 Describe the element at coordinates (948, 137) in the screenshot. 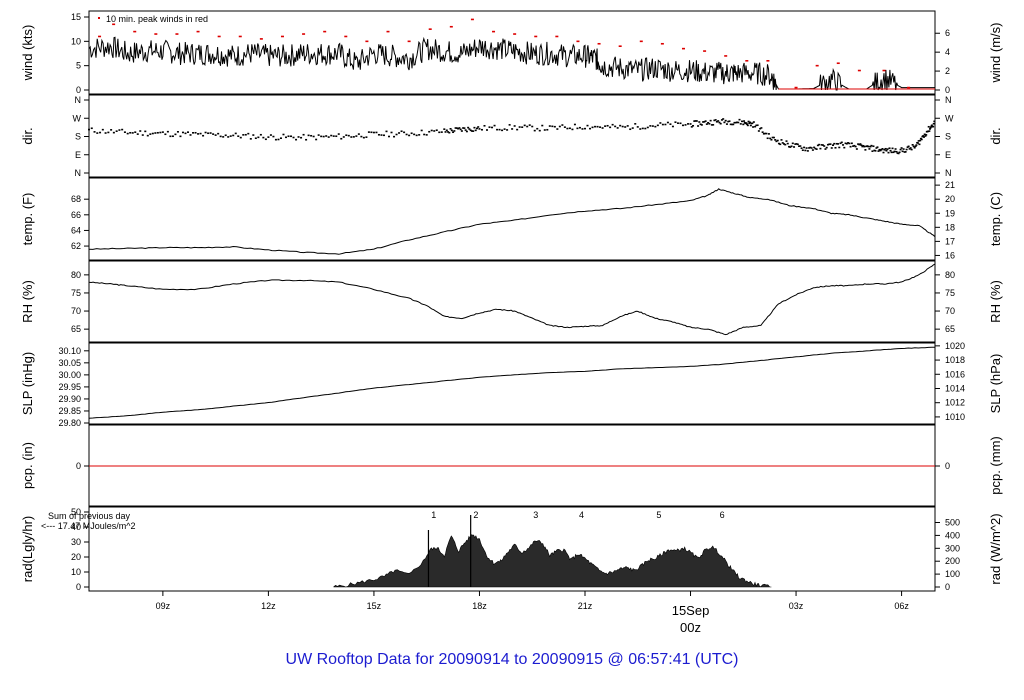

I see `dir-y2tick-label: S` at that location.